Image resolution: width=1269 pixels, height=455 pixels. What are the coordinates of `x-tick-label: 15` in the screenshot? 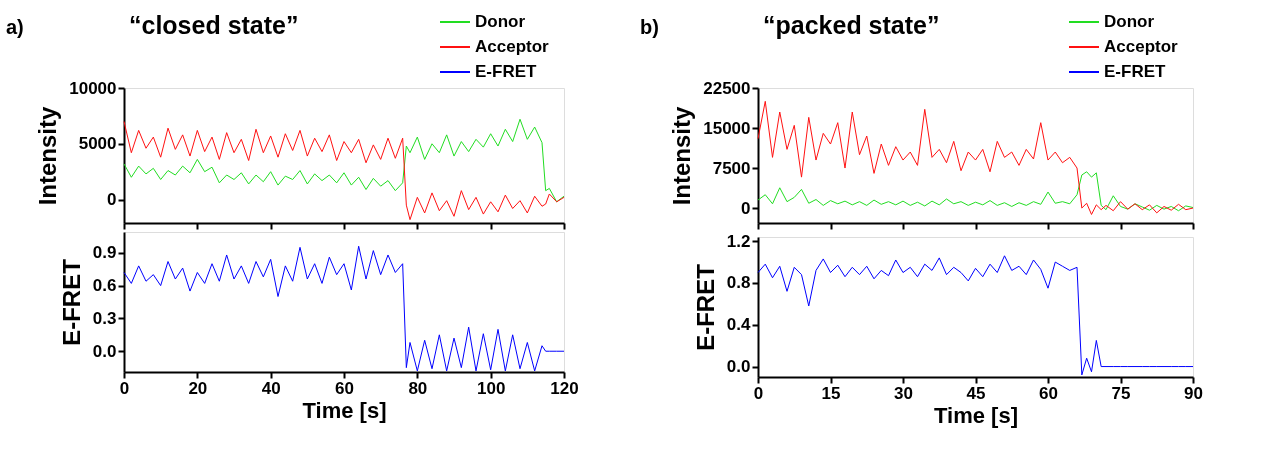 It's located at (831, 393).